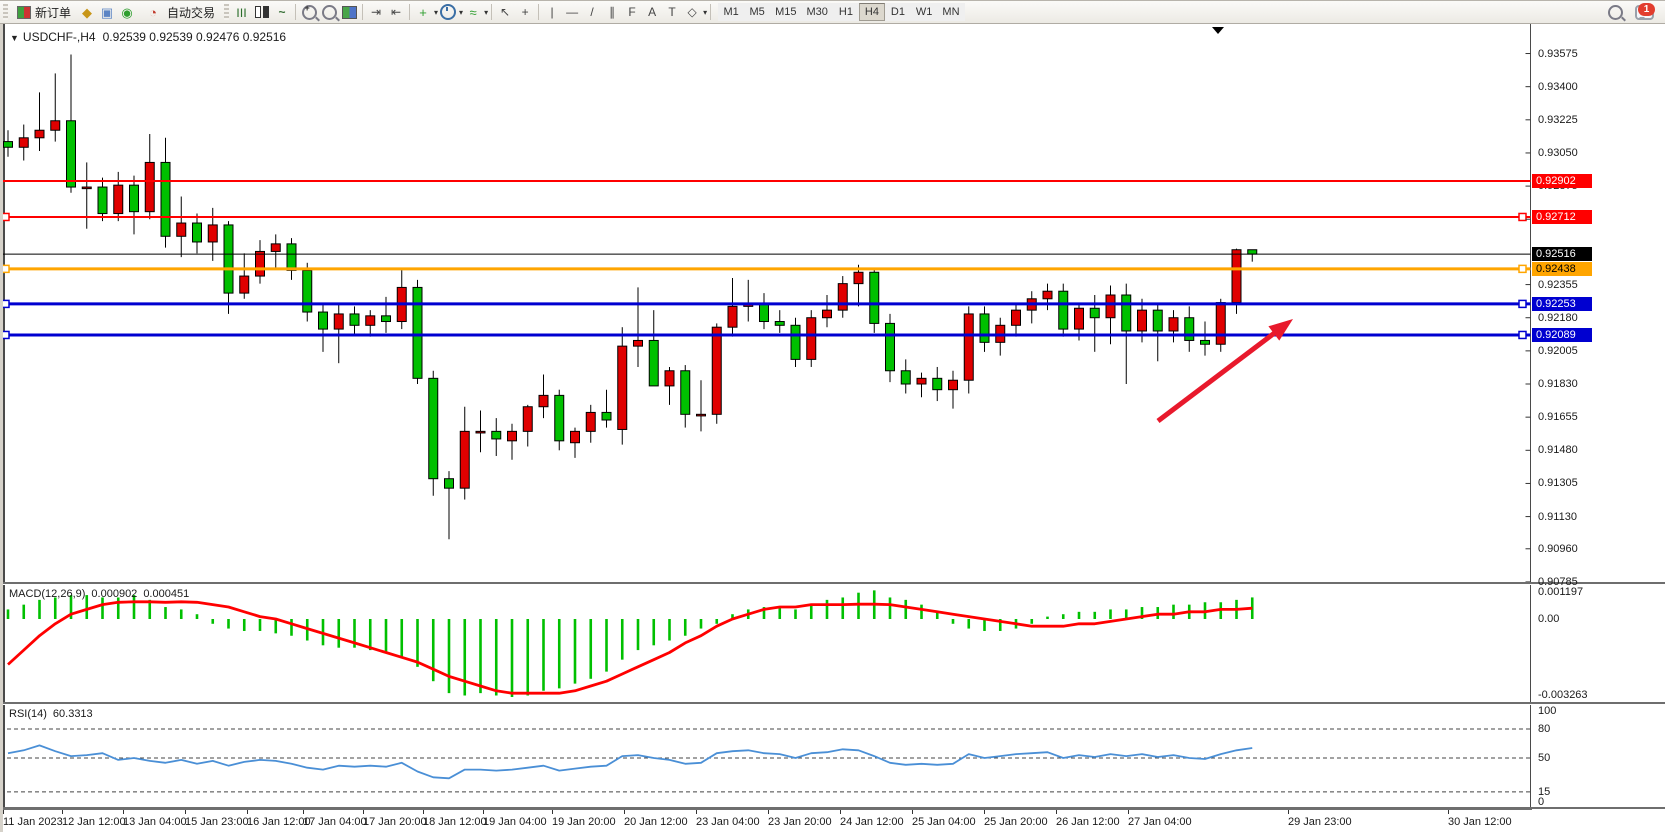 Image resolution: width=1665 pixels, height=832 pixels. I want to click on time-label: 18 Jan 12:00, so click(455, 822).